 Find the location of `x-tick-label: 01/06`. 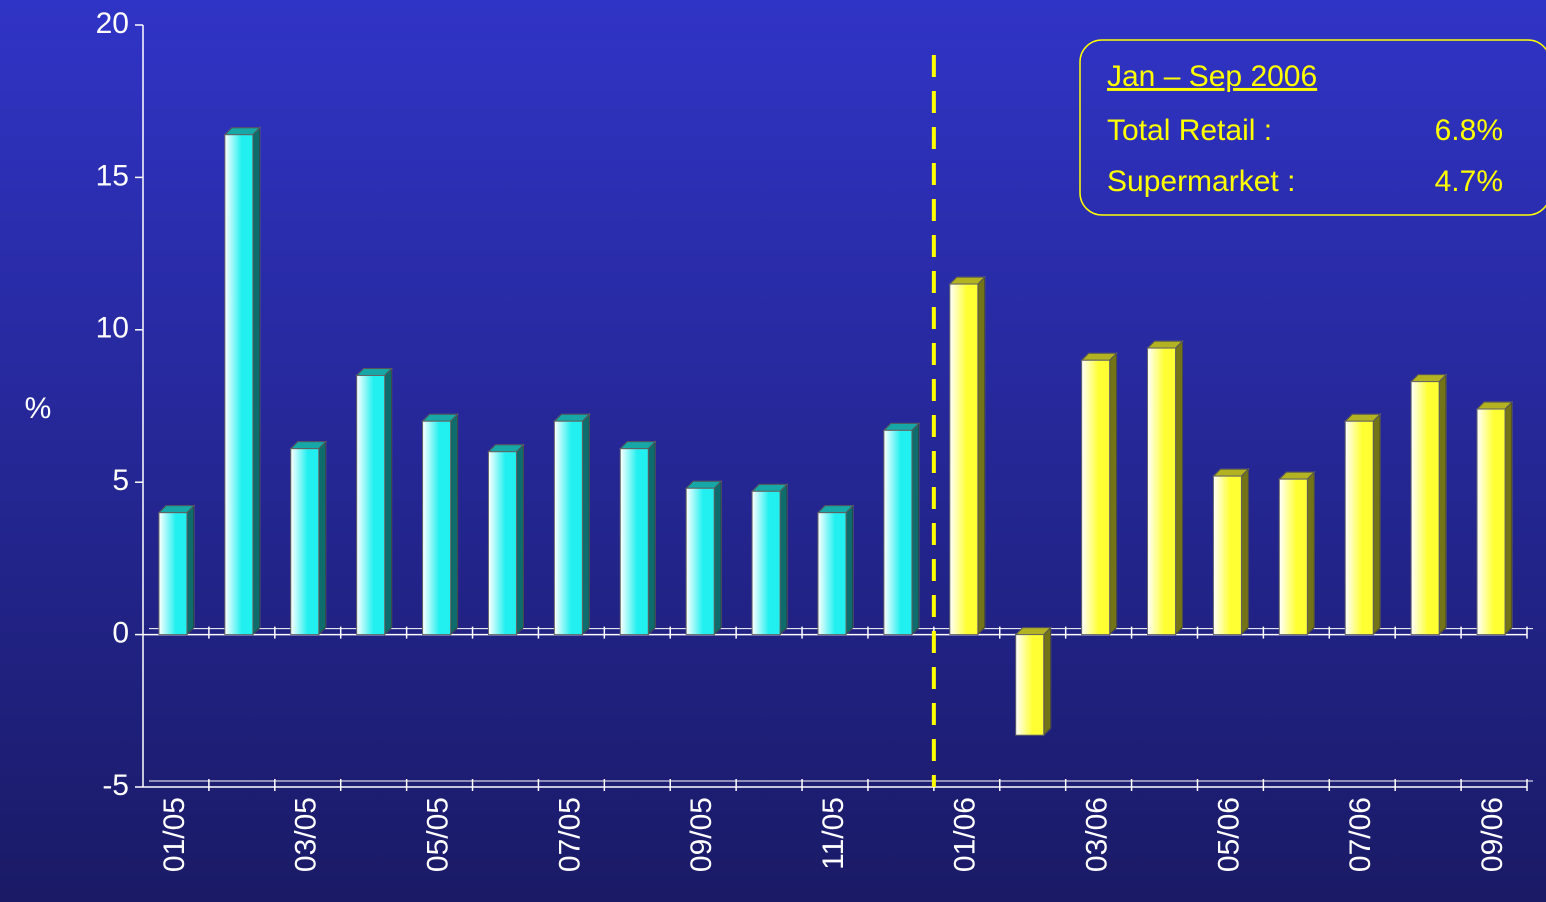

x-tick-label: 01/06 is located at coordinates (965, 834).